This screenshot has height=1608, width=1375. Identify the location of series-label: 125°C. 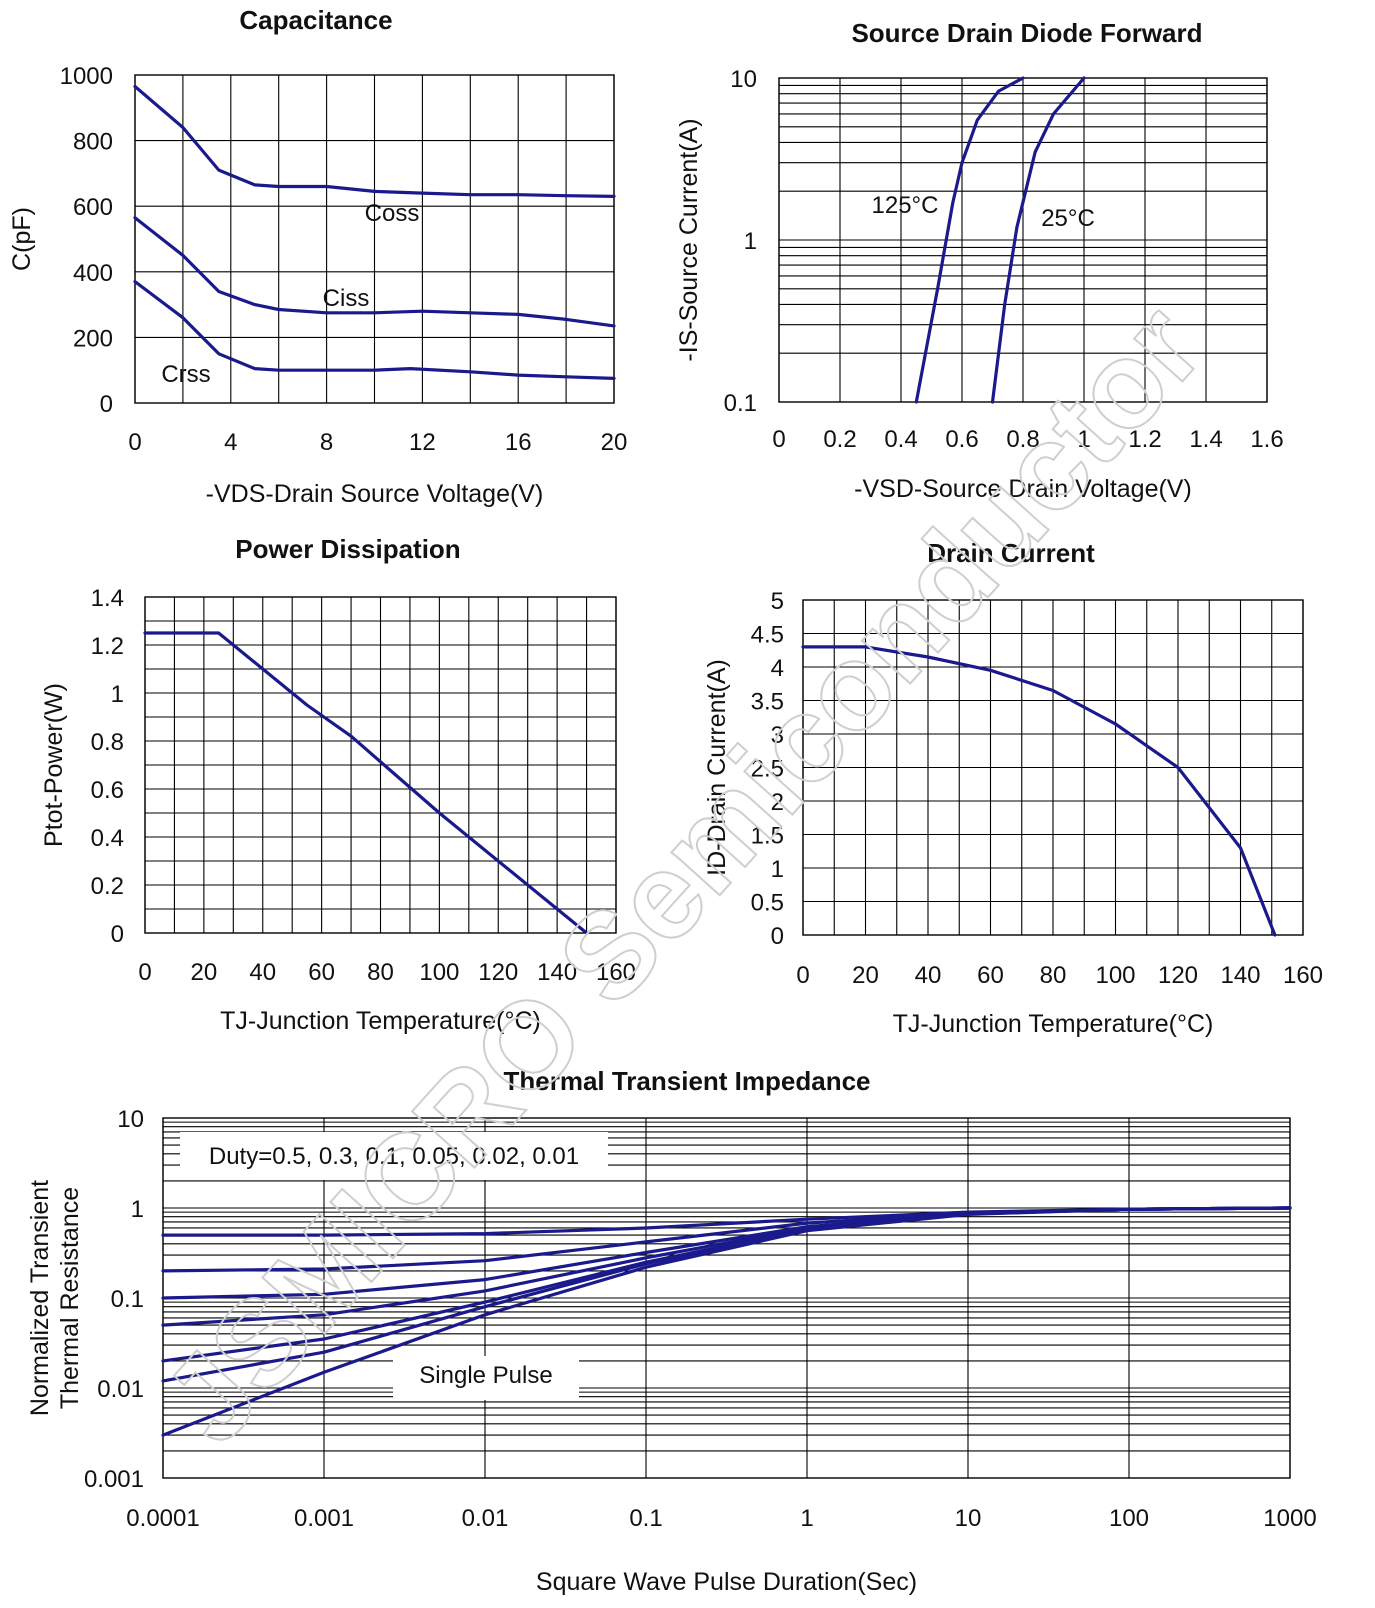
(905, 205).